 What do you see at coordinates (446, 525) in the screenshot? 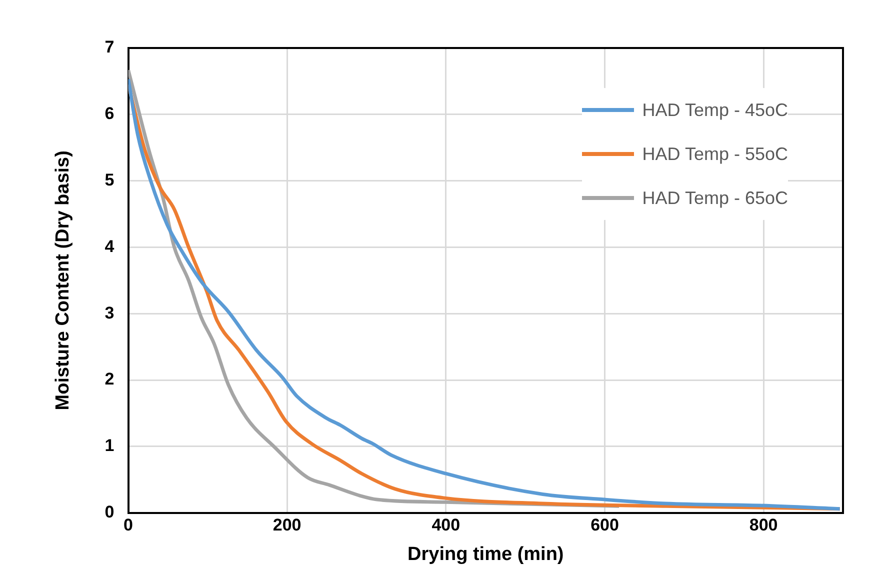
I see `x-tick-label: 400` at bounding box center [446, 525].